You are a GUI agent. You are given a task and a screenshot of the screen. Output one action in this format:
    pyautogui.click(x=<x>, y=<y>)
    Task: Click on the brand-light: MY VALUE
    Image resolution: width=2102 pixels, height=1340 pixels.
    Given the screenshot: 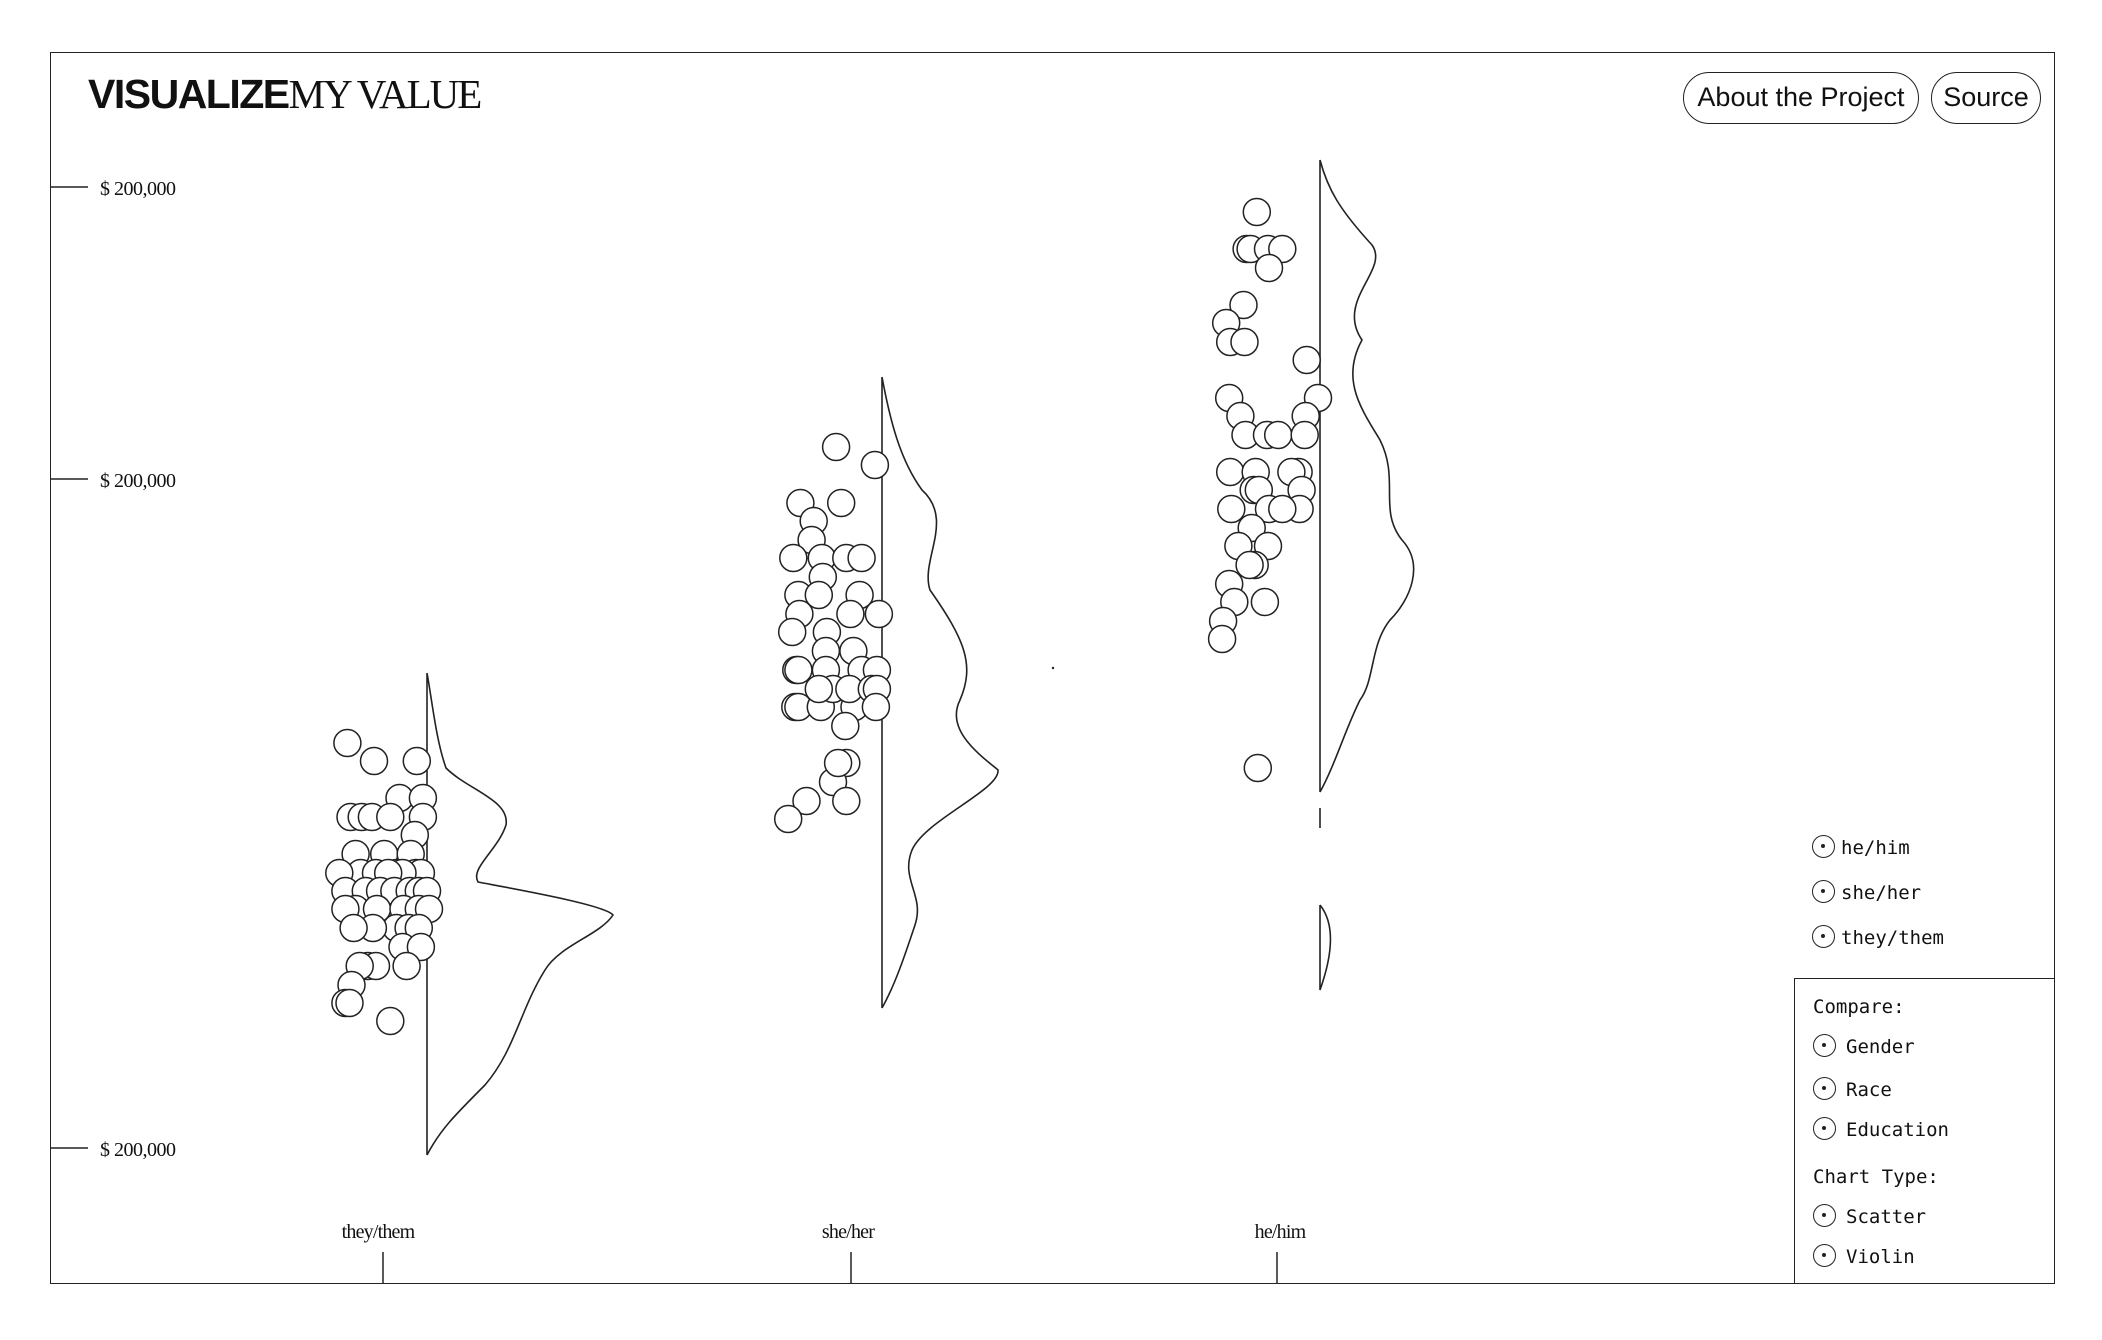 What is the action you would take?
    pyautogui.click(x=385, y=94)
    